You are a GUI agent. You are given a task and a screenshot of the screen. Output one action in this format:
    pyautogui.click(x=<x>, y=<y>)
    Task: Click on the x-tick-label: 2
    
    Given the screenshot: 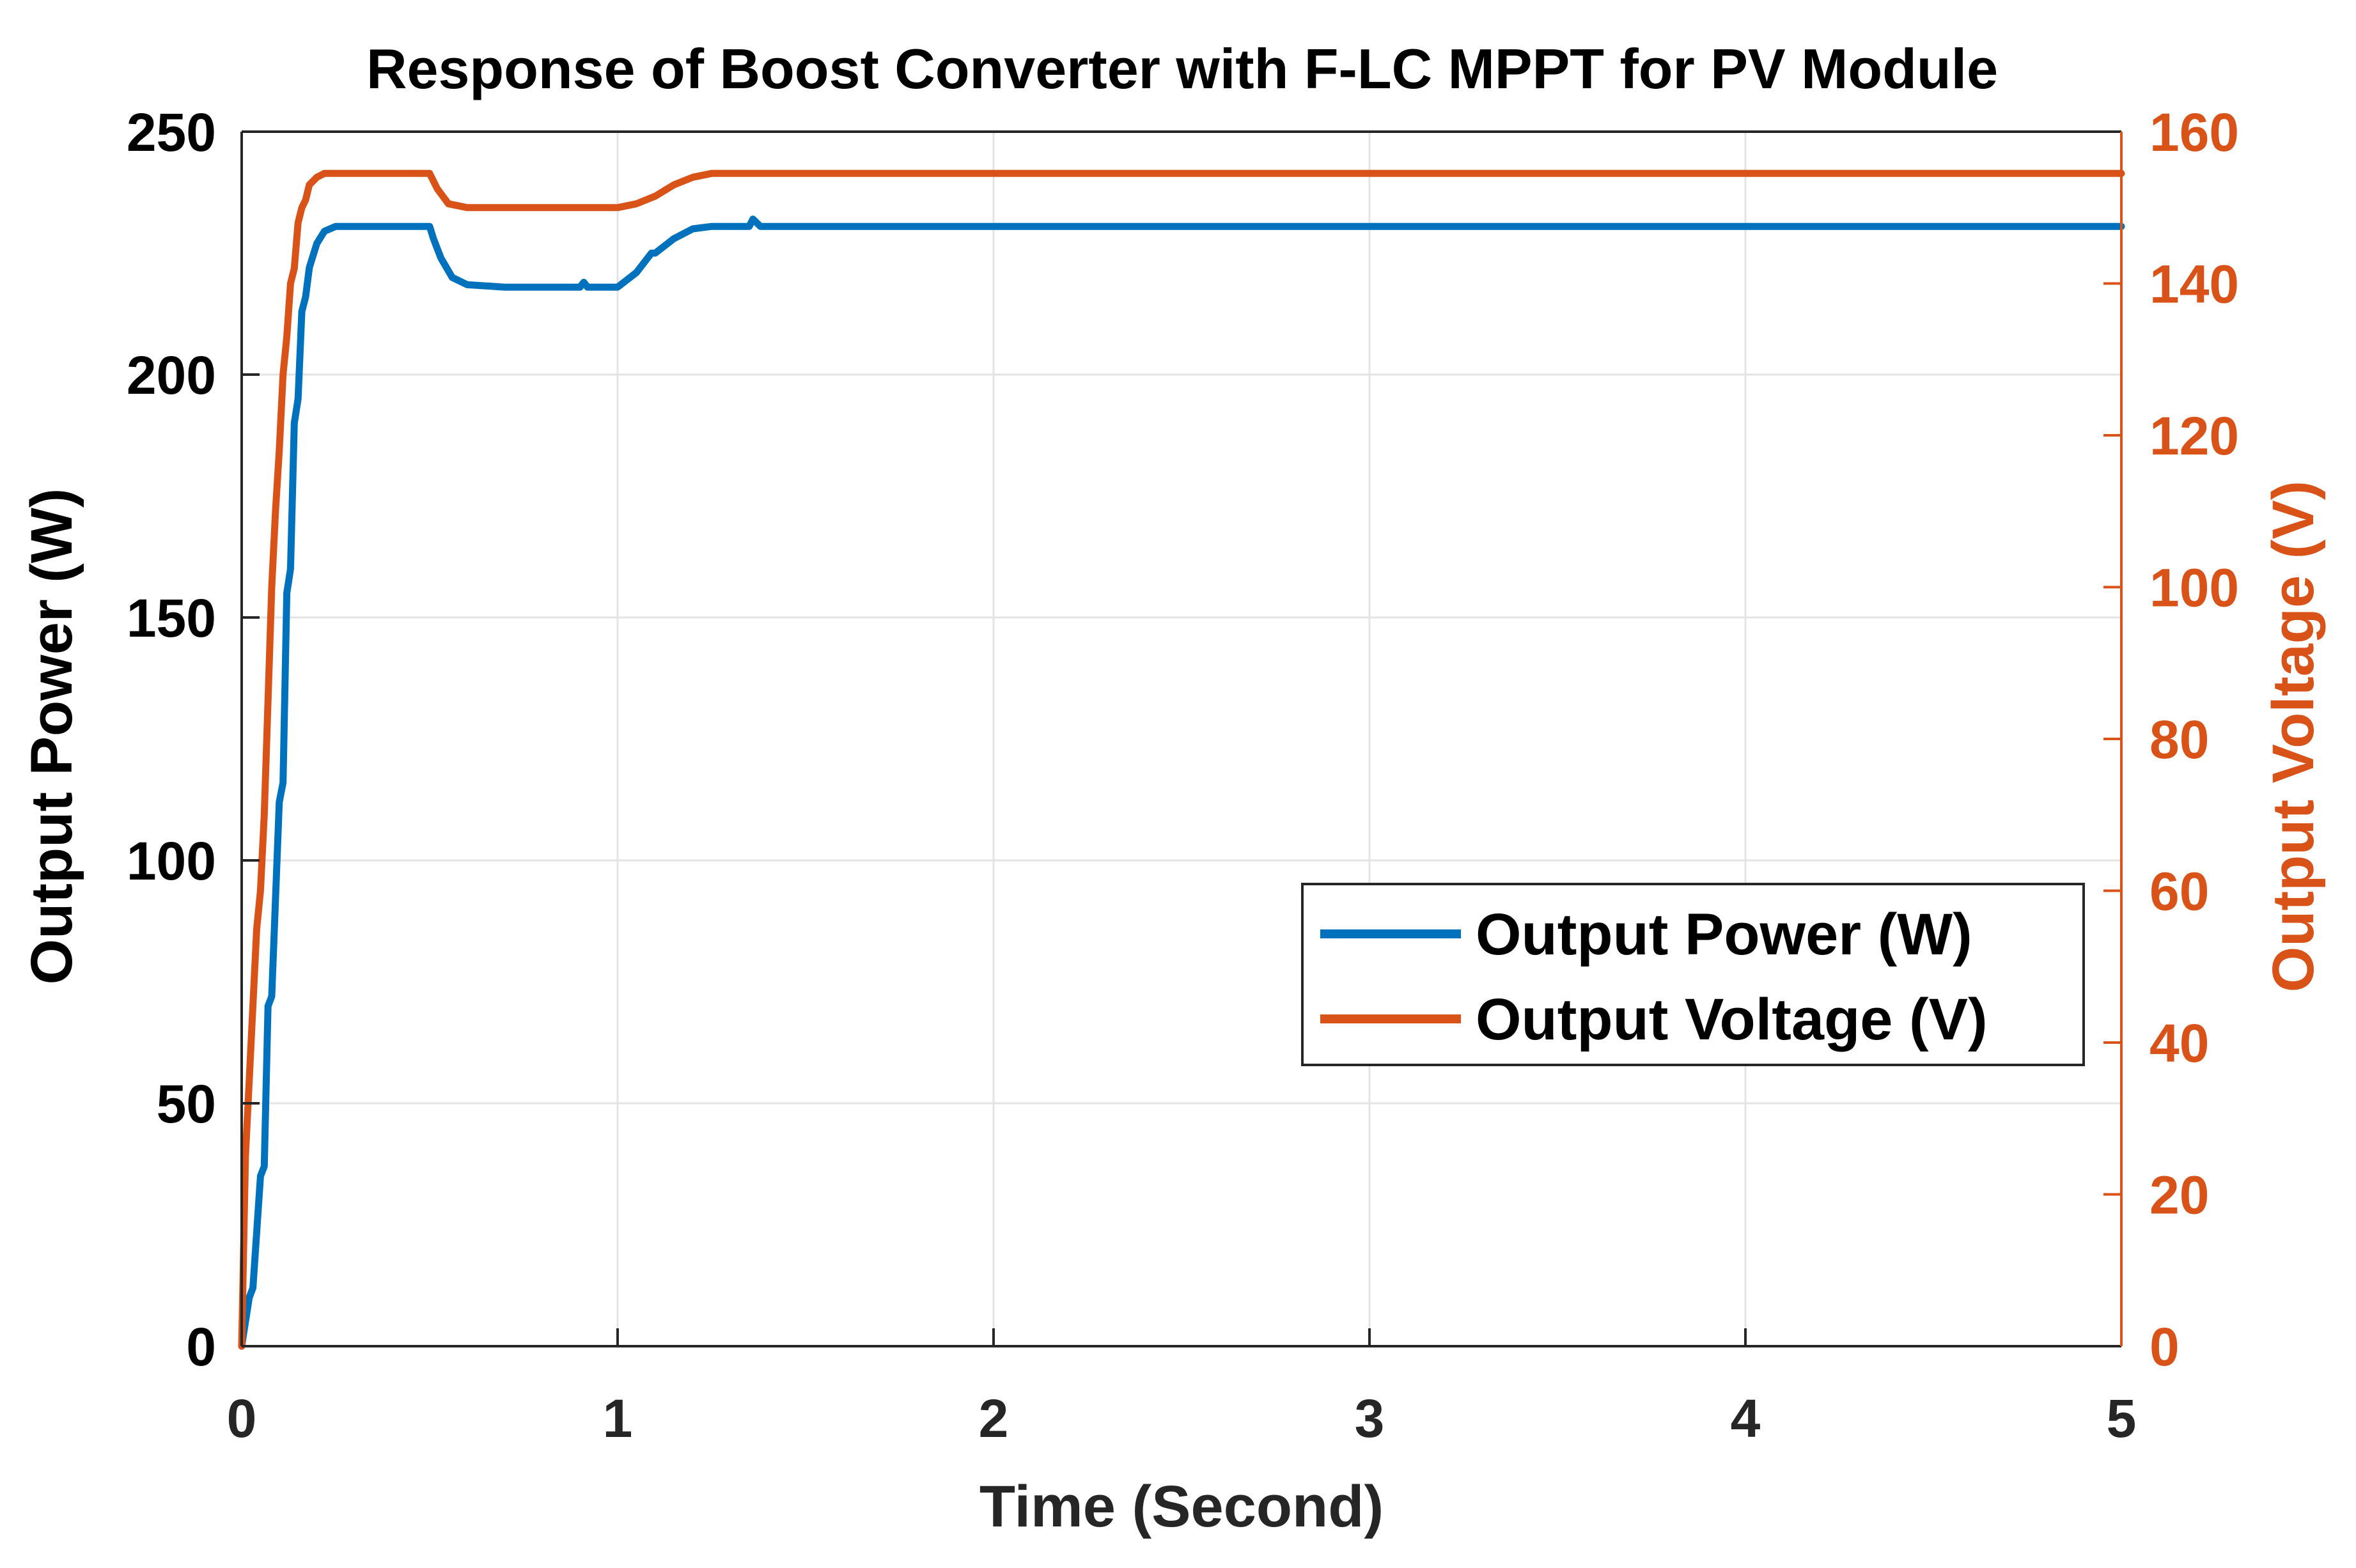 What is the action you would take?
    pyautogui.click(x=994, y=1418)
    